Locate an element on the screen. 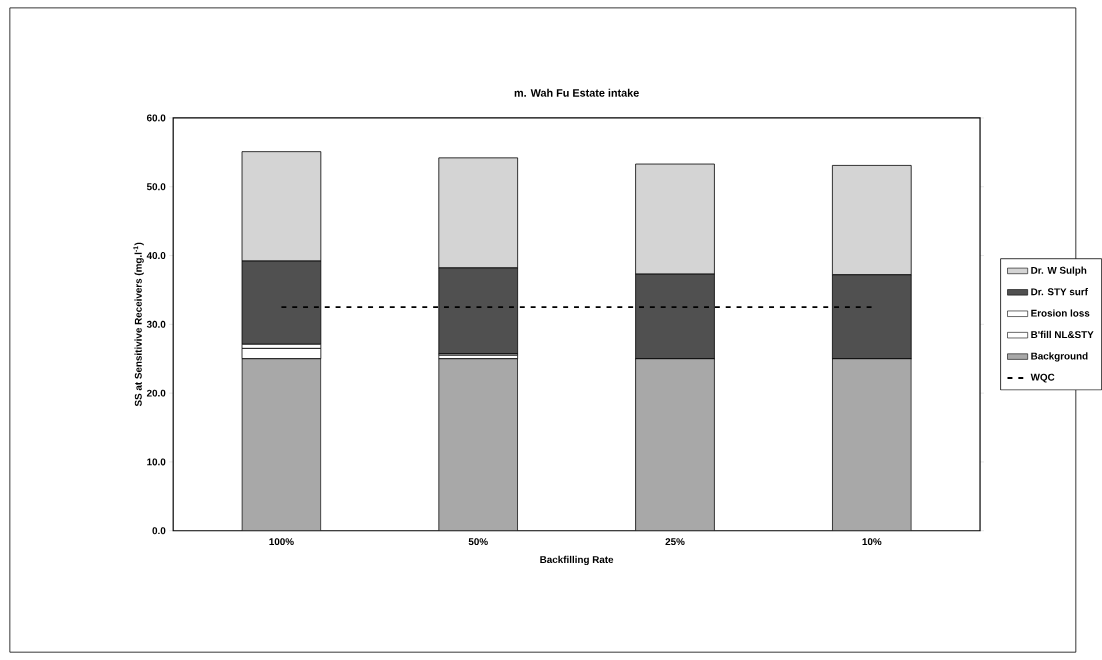  y-tick-label: 60.0 is located at coordinates (156, 118).